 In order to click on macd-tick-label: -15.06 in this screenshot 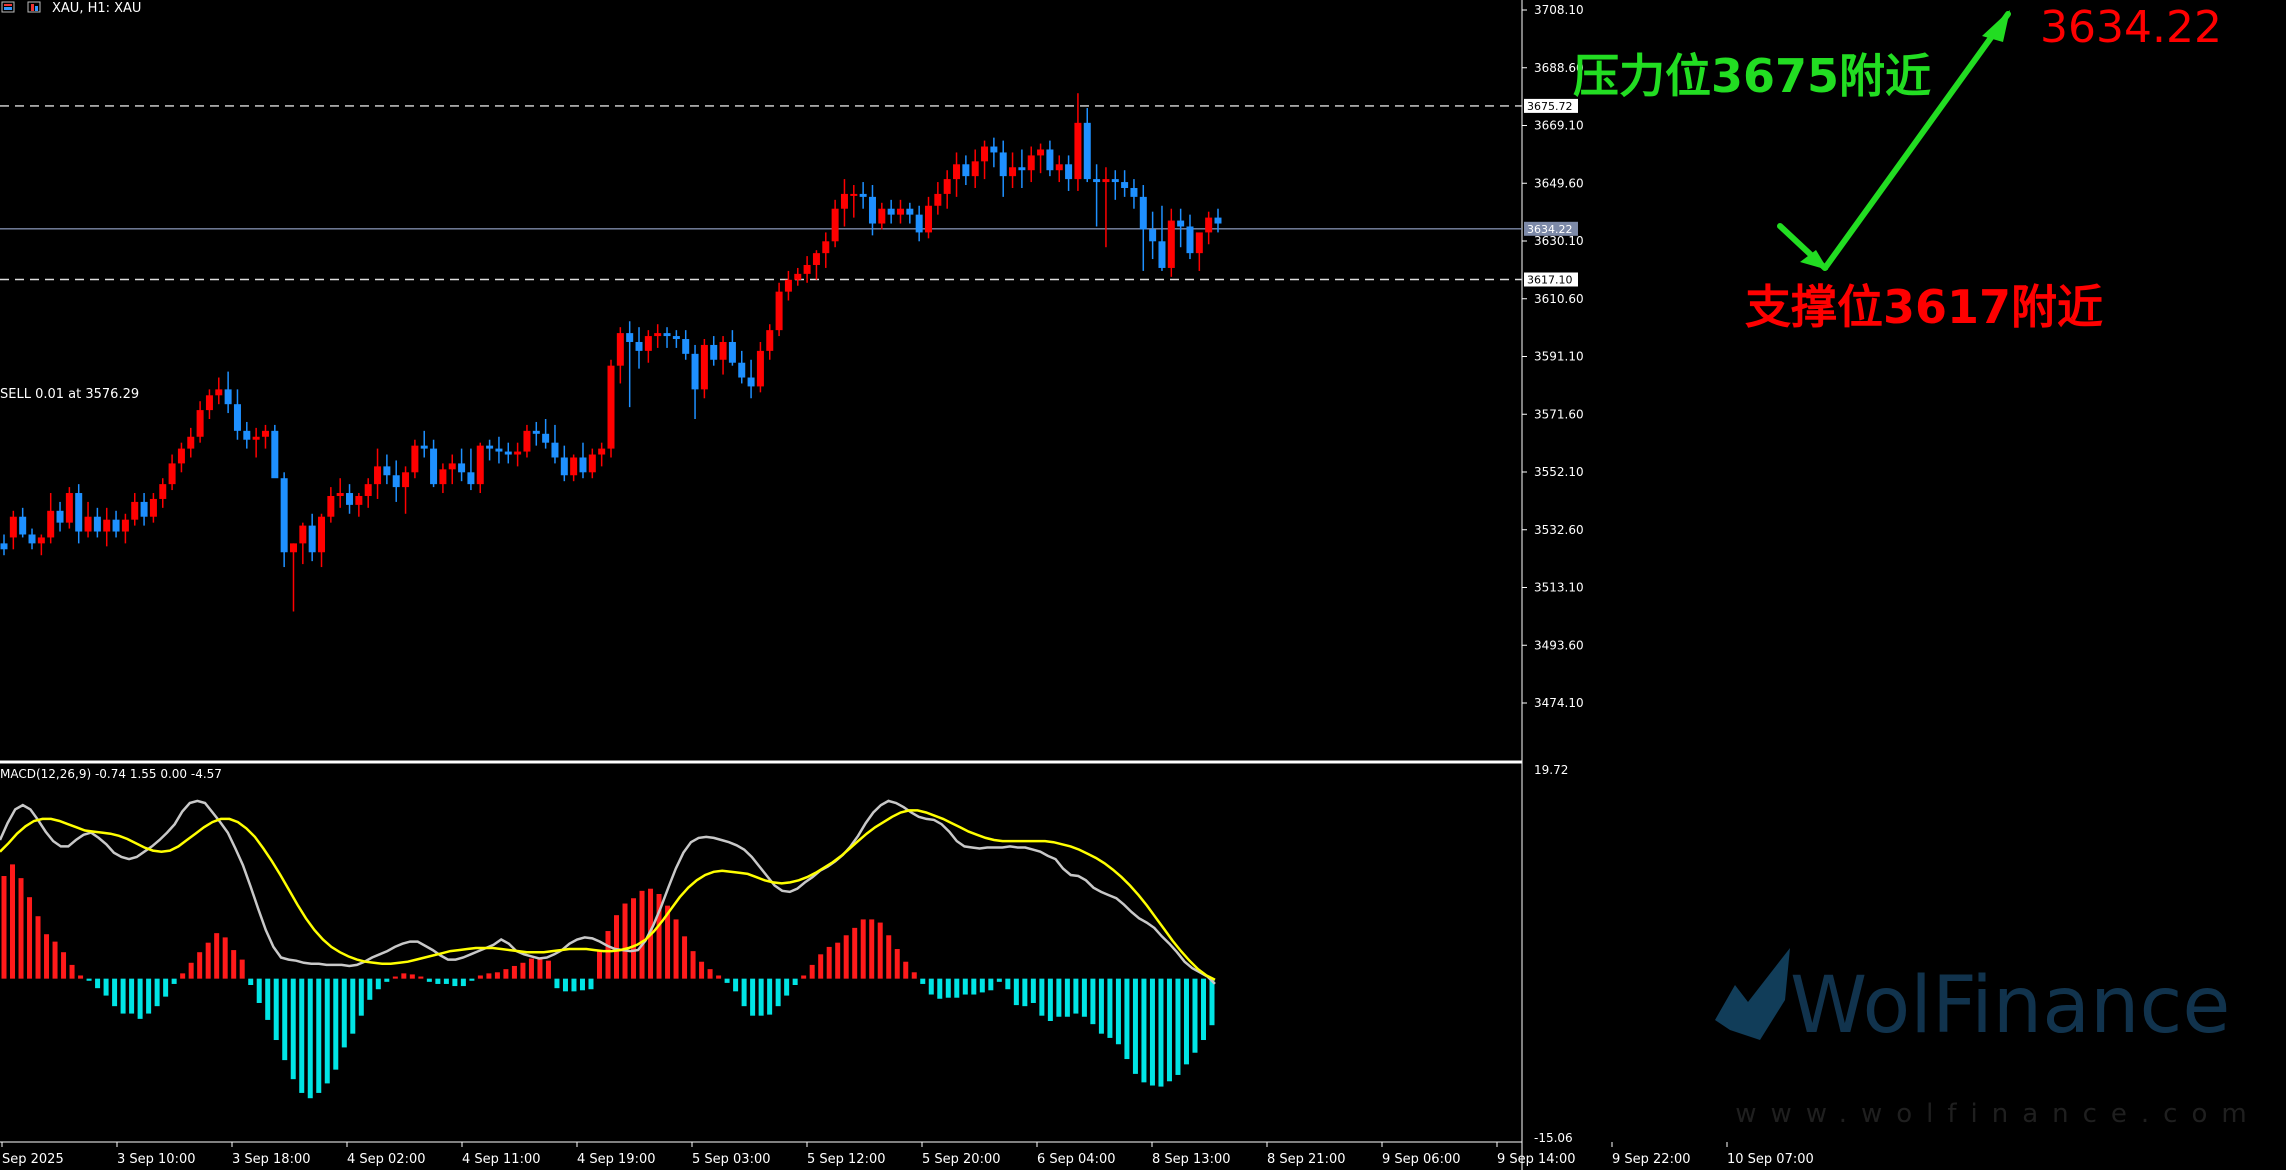, I will do `click(1553, 1138)`.